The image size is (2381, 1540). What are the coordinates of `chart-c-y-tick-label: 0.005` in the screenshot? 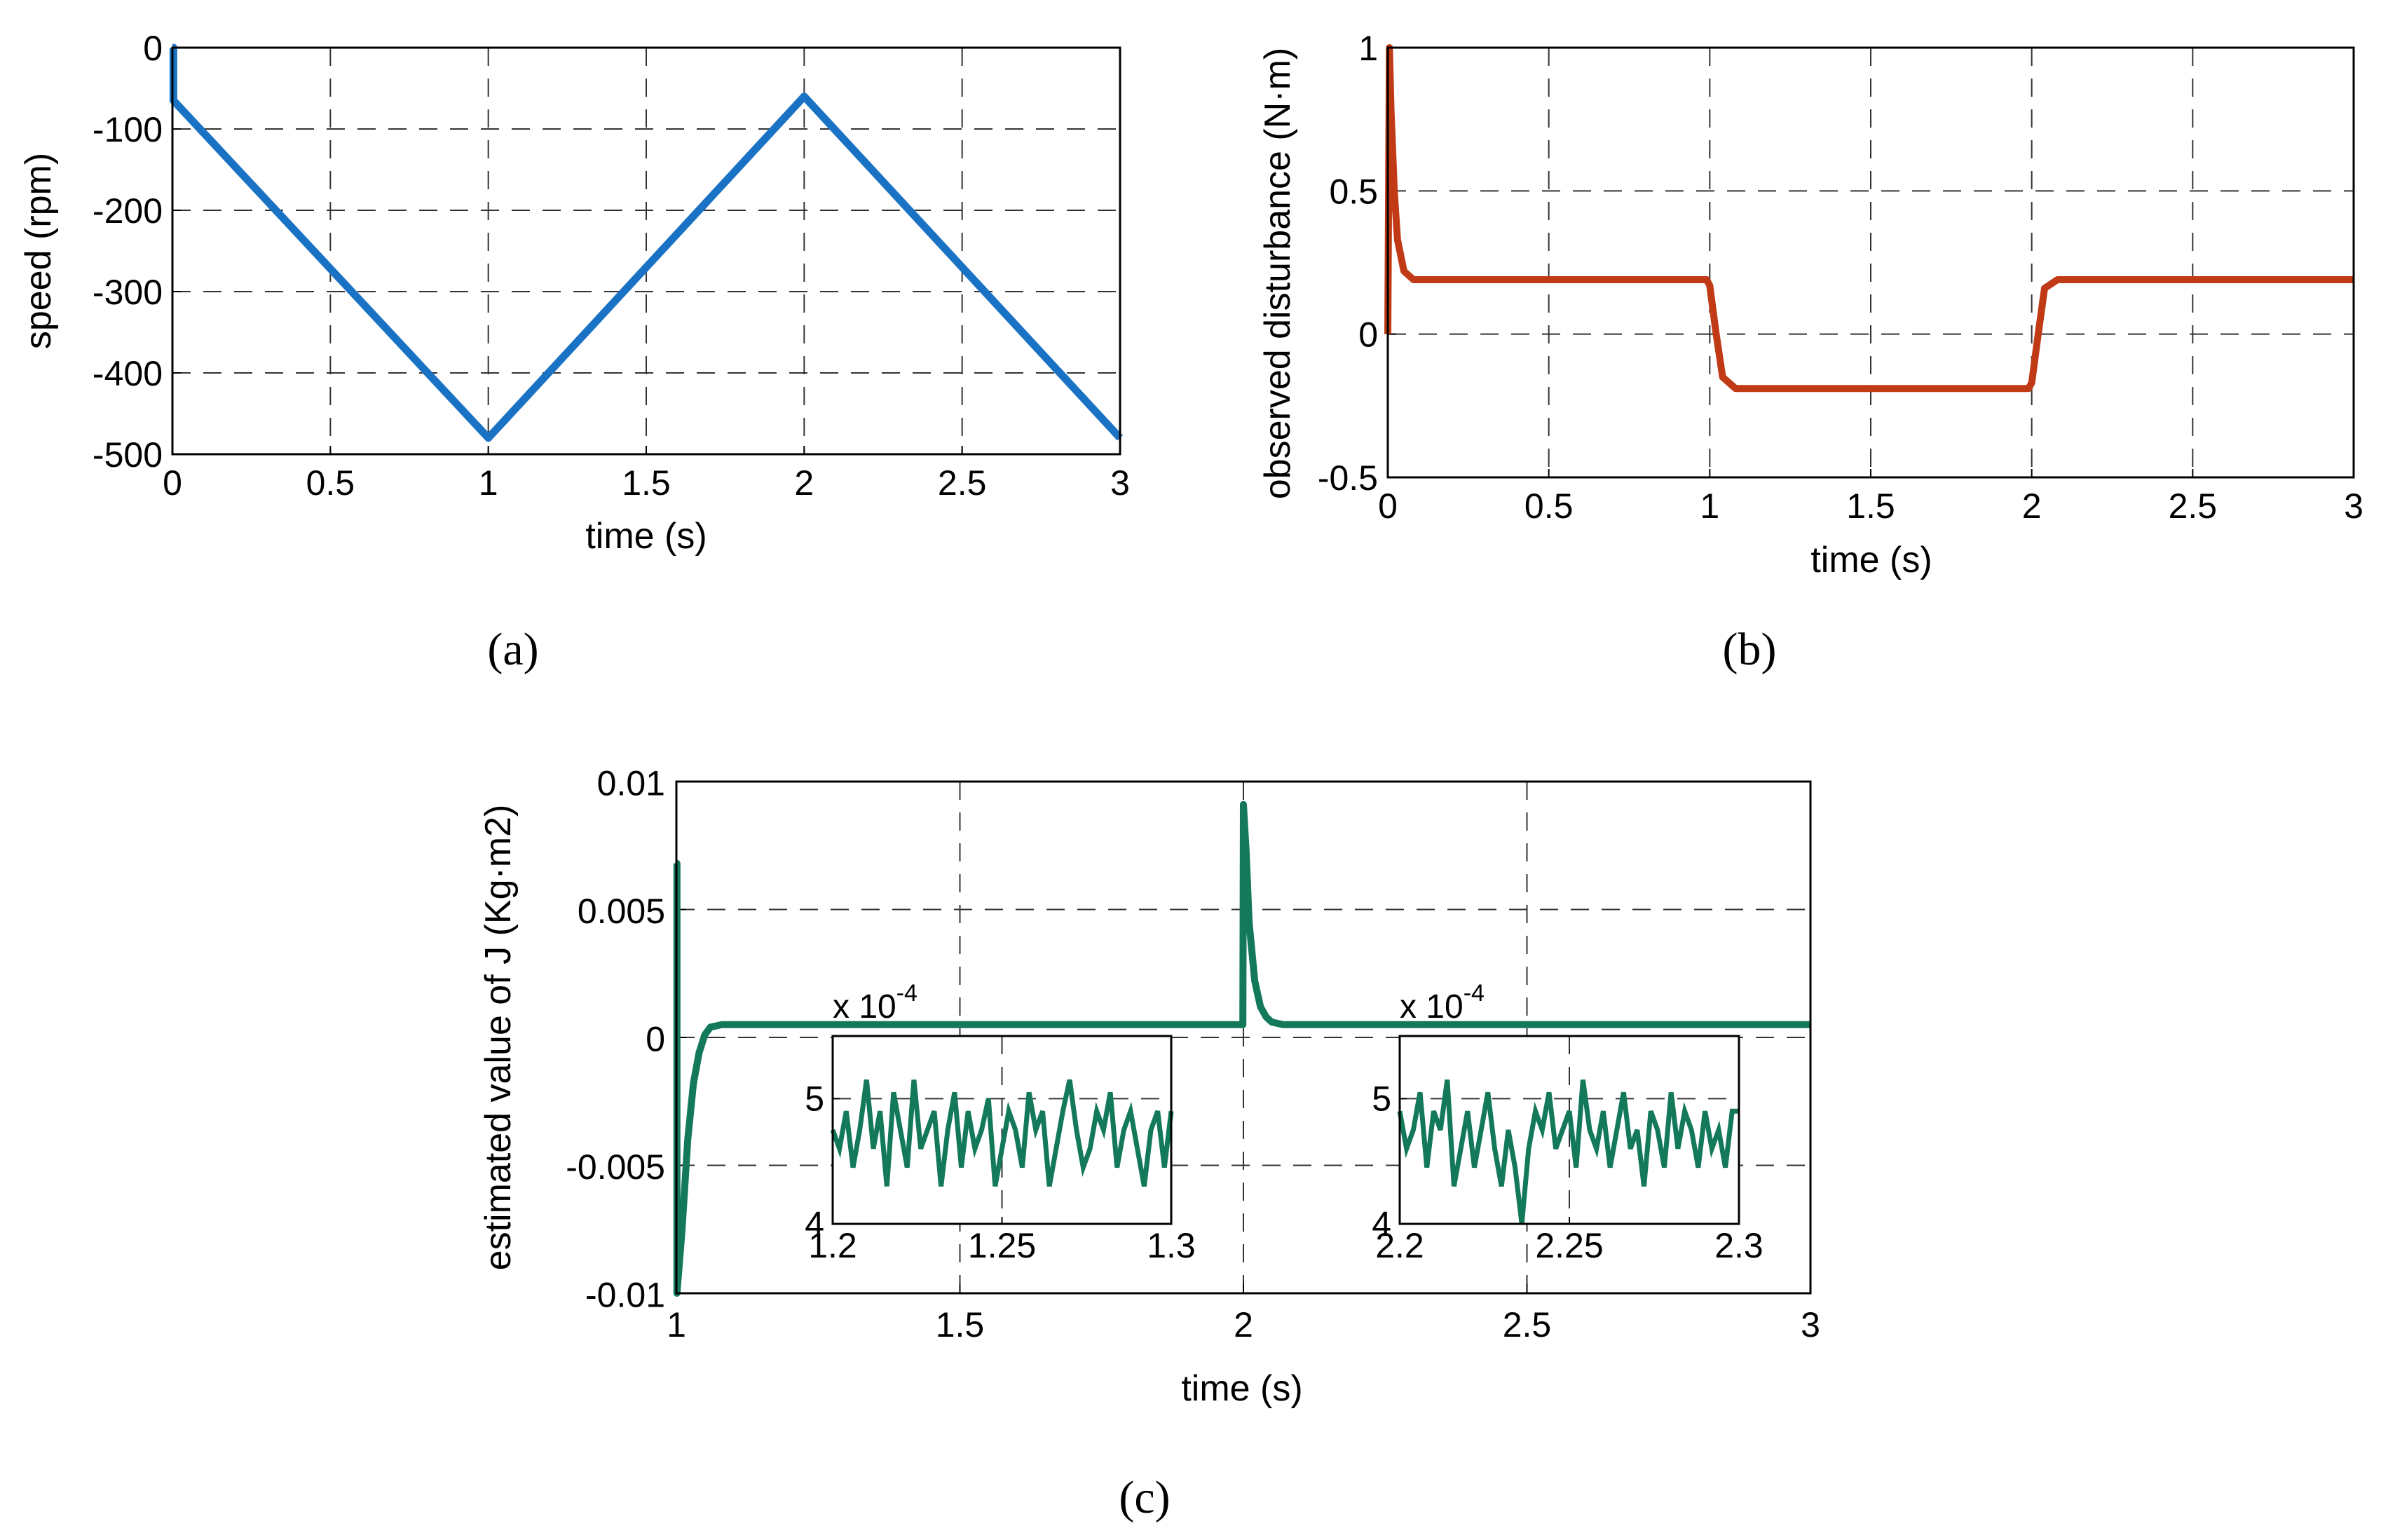 It's located at (621, 911).